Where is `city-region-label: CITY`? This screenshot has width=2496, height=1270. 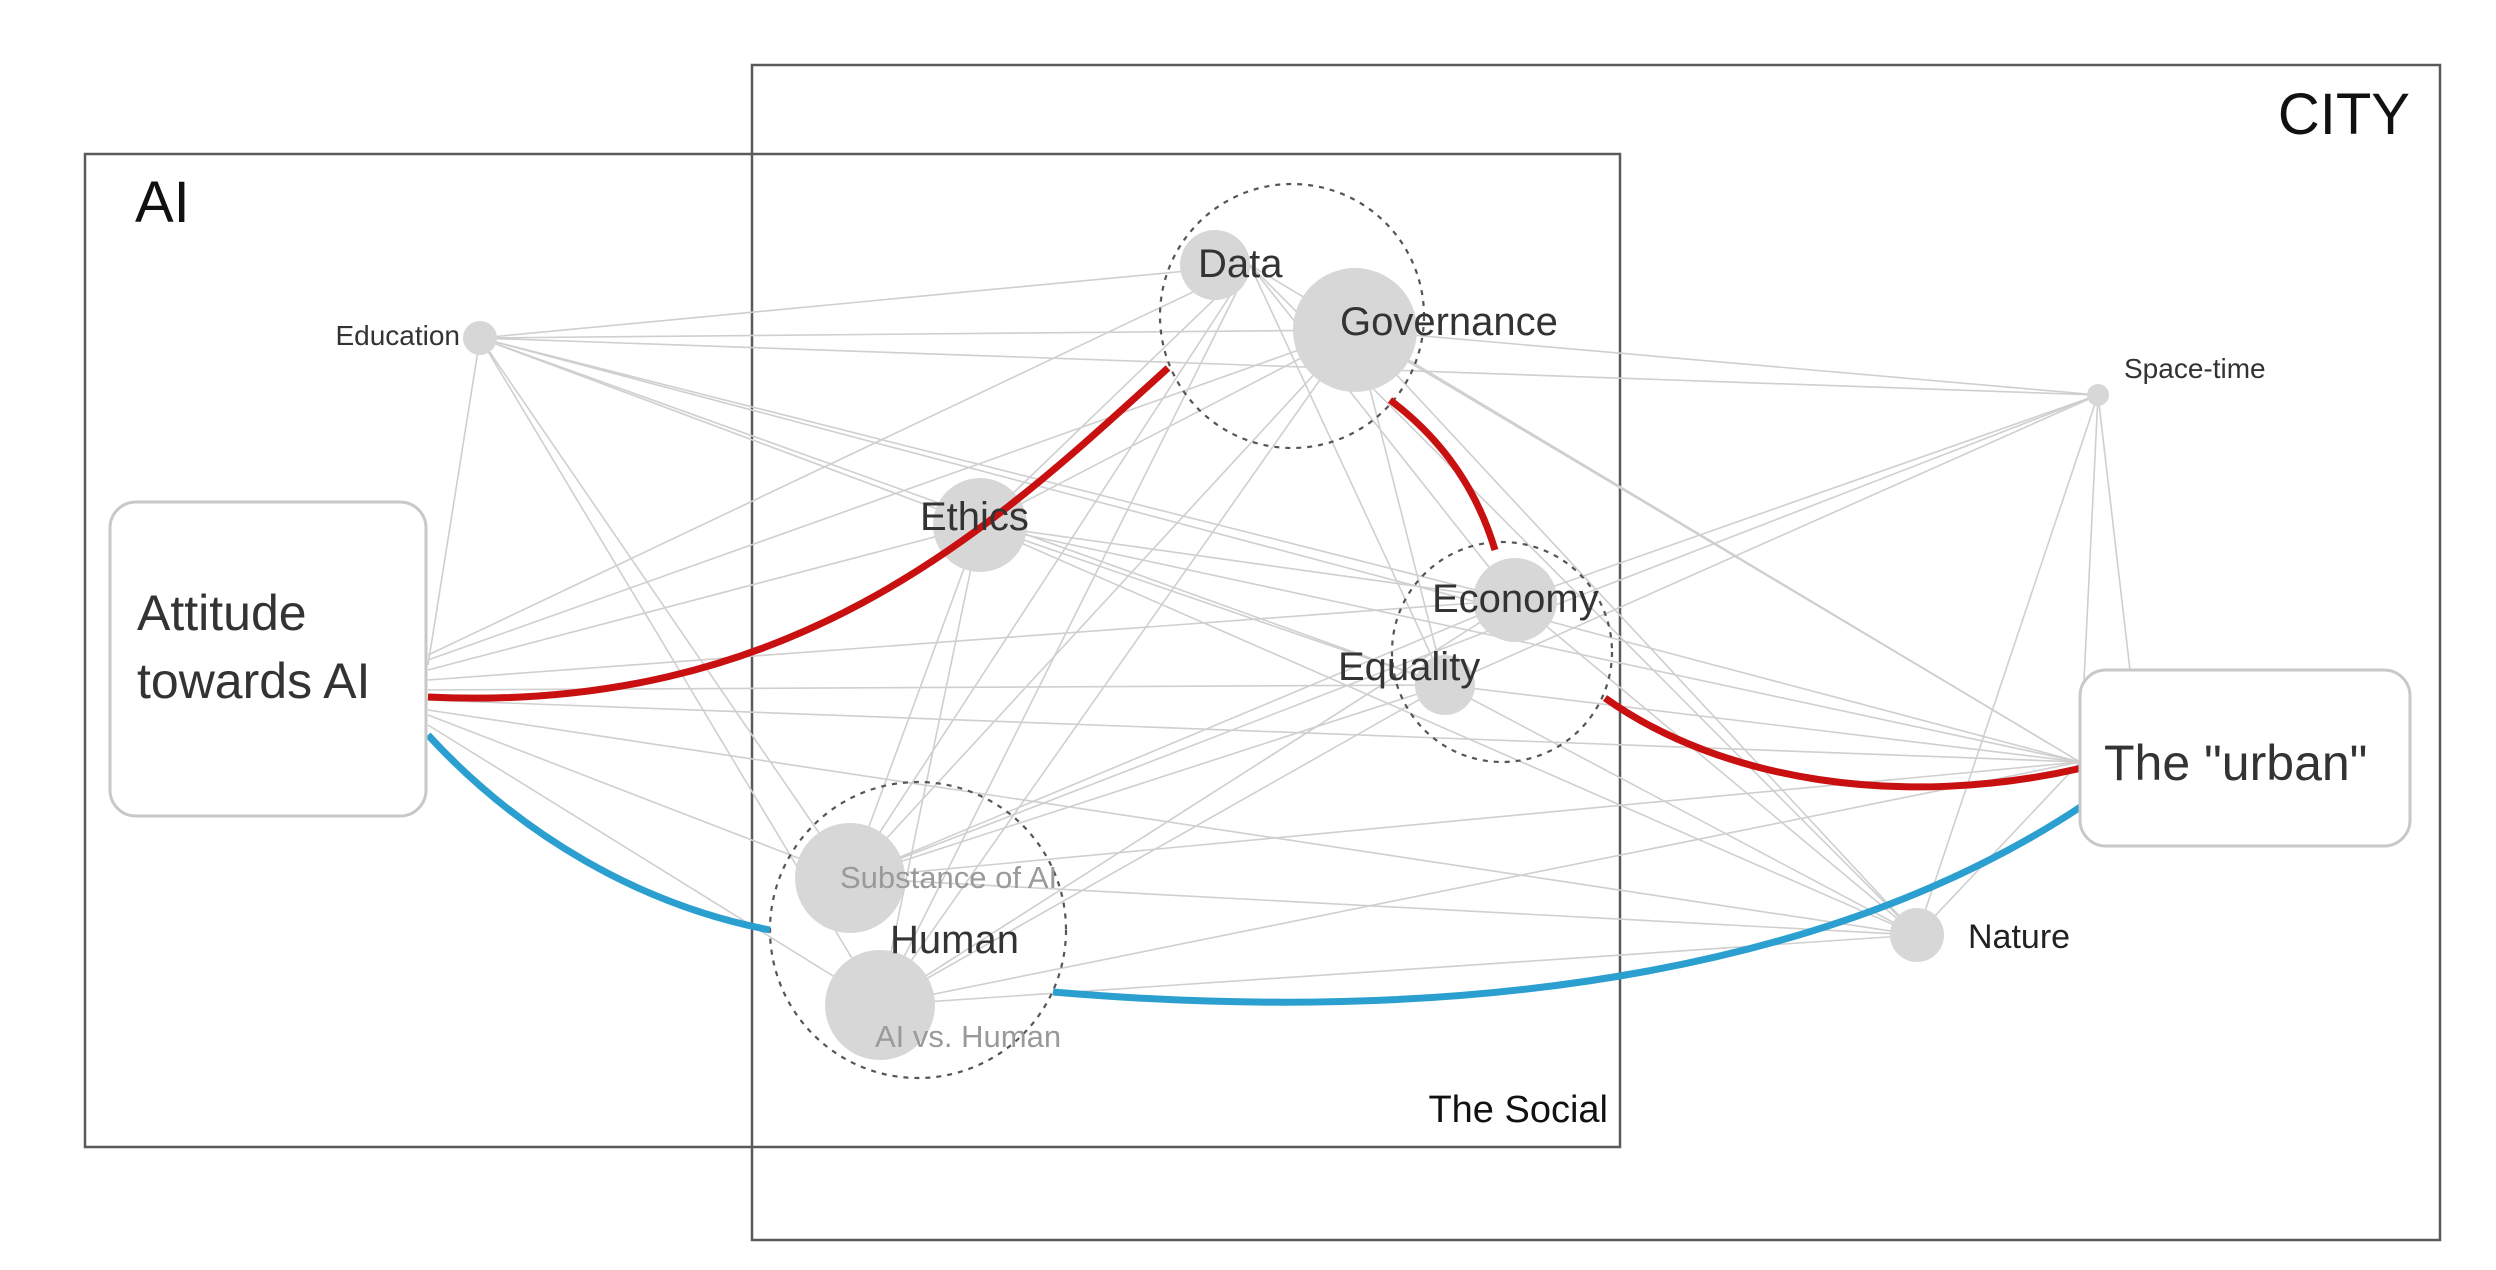
city-region-label: CITY is located at coordinates (2344, 114).